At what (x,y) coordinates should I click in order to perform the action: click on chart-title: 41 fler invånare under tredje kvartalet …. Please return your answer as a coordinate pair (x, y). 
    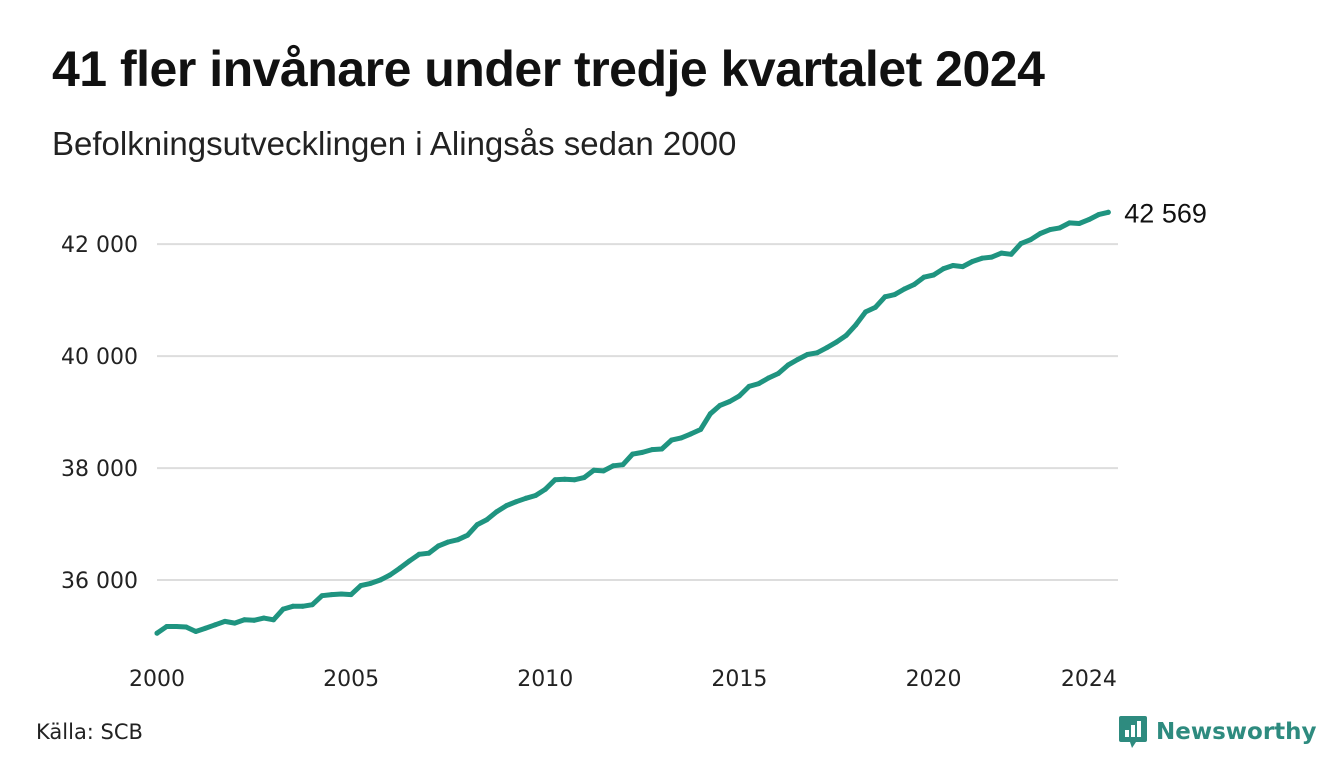
    Looking at the image, I should click on (548, 69).